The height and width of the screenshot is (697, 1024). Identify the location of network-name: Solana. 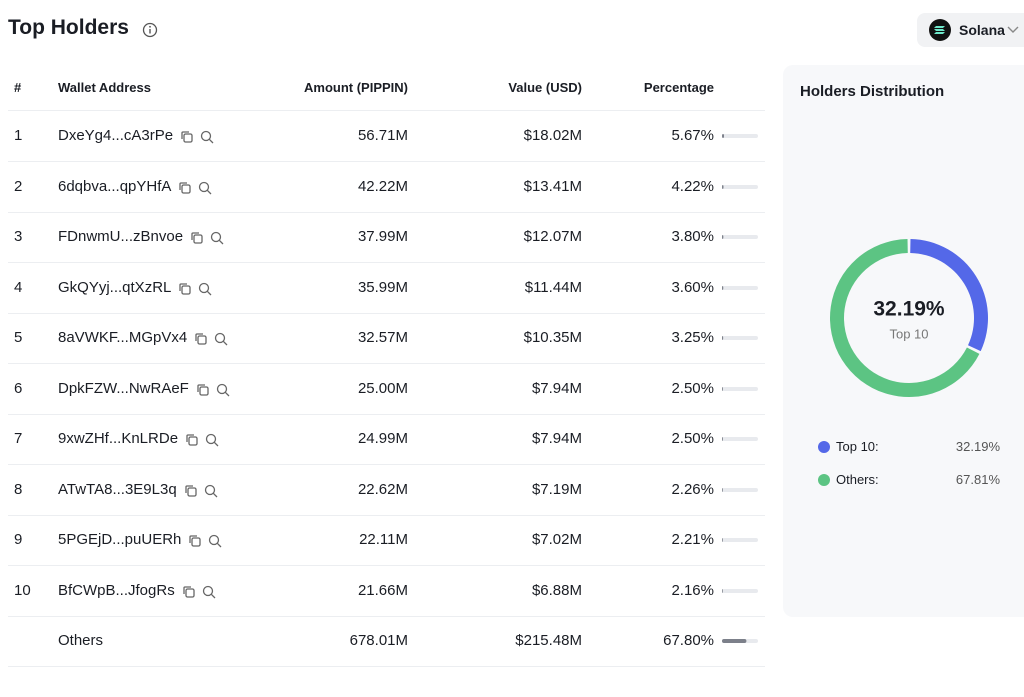
(982, 30).